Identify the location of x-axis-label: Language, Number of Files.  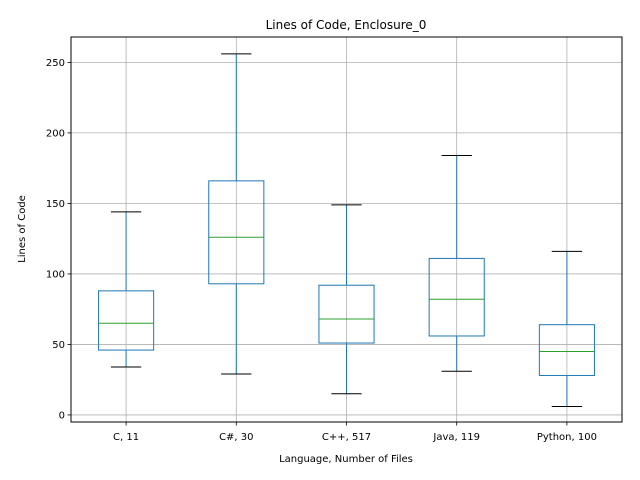
(346, 459).